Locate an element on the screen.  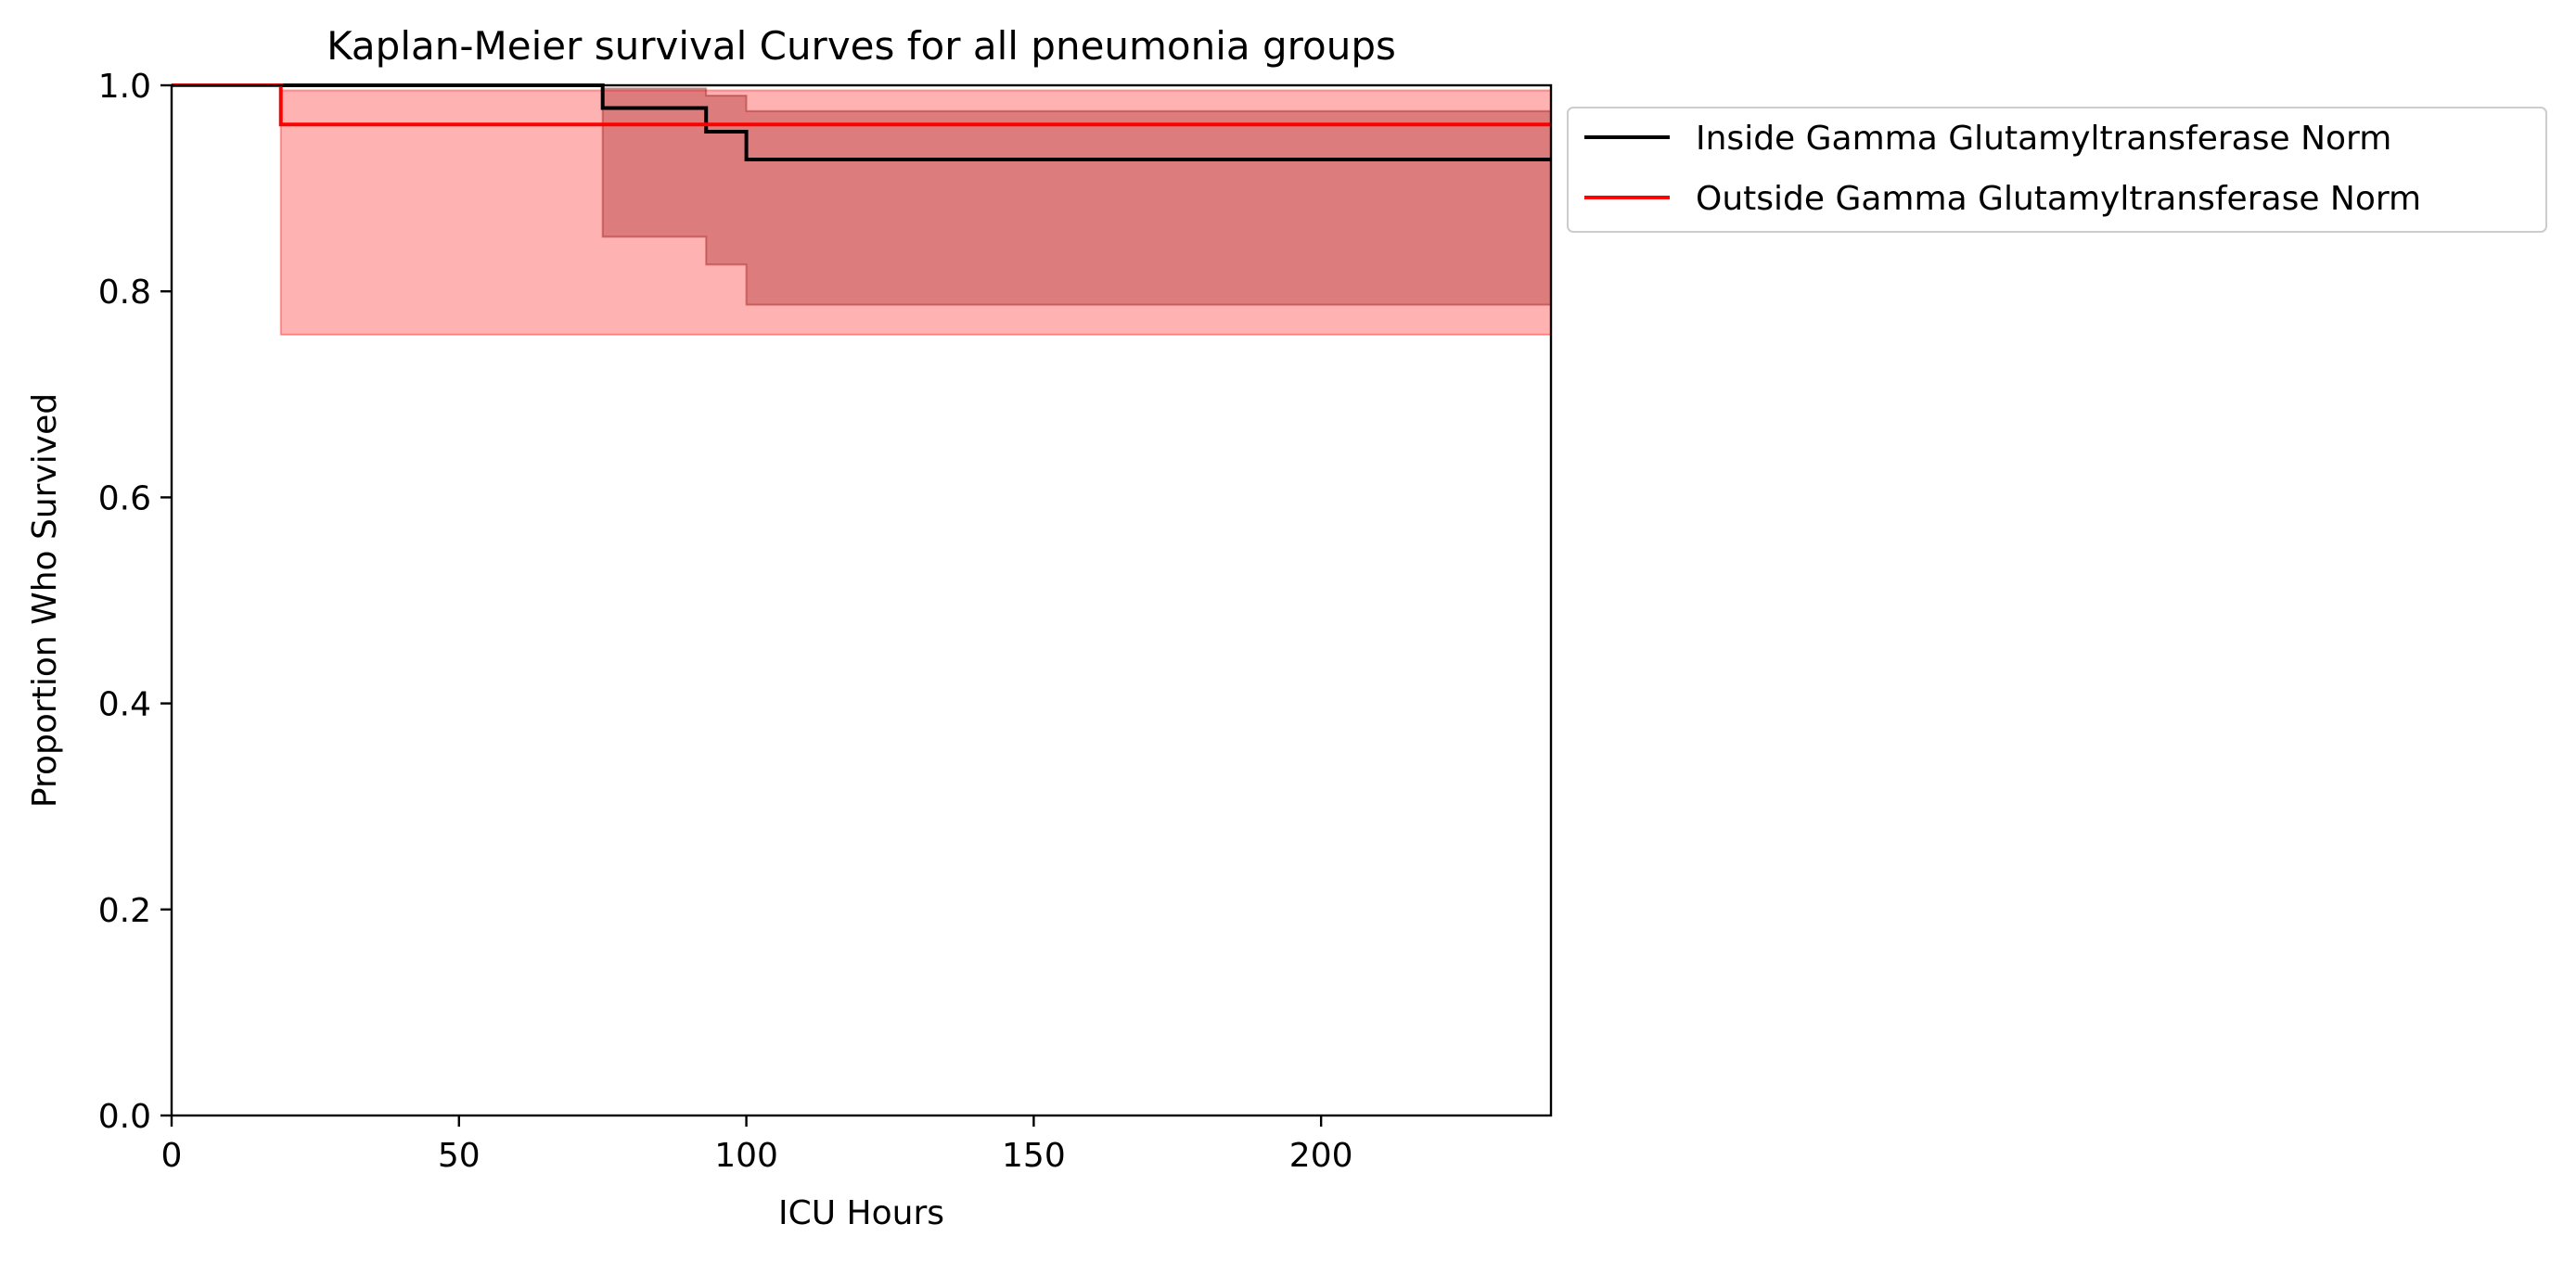
x-axis-label: ICU Hours is located at coordinates (861, 1213).